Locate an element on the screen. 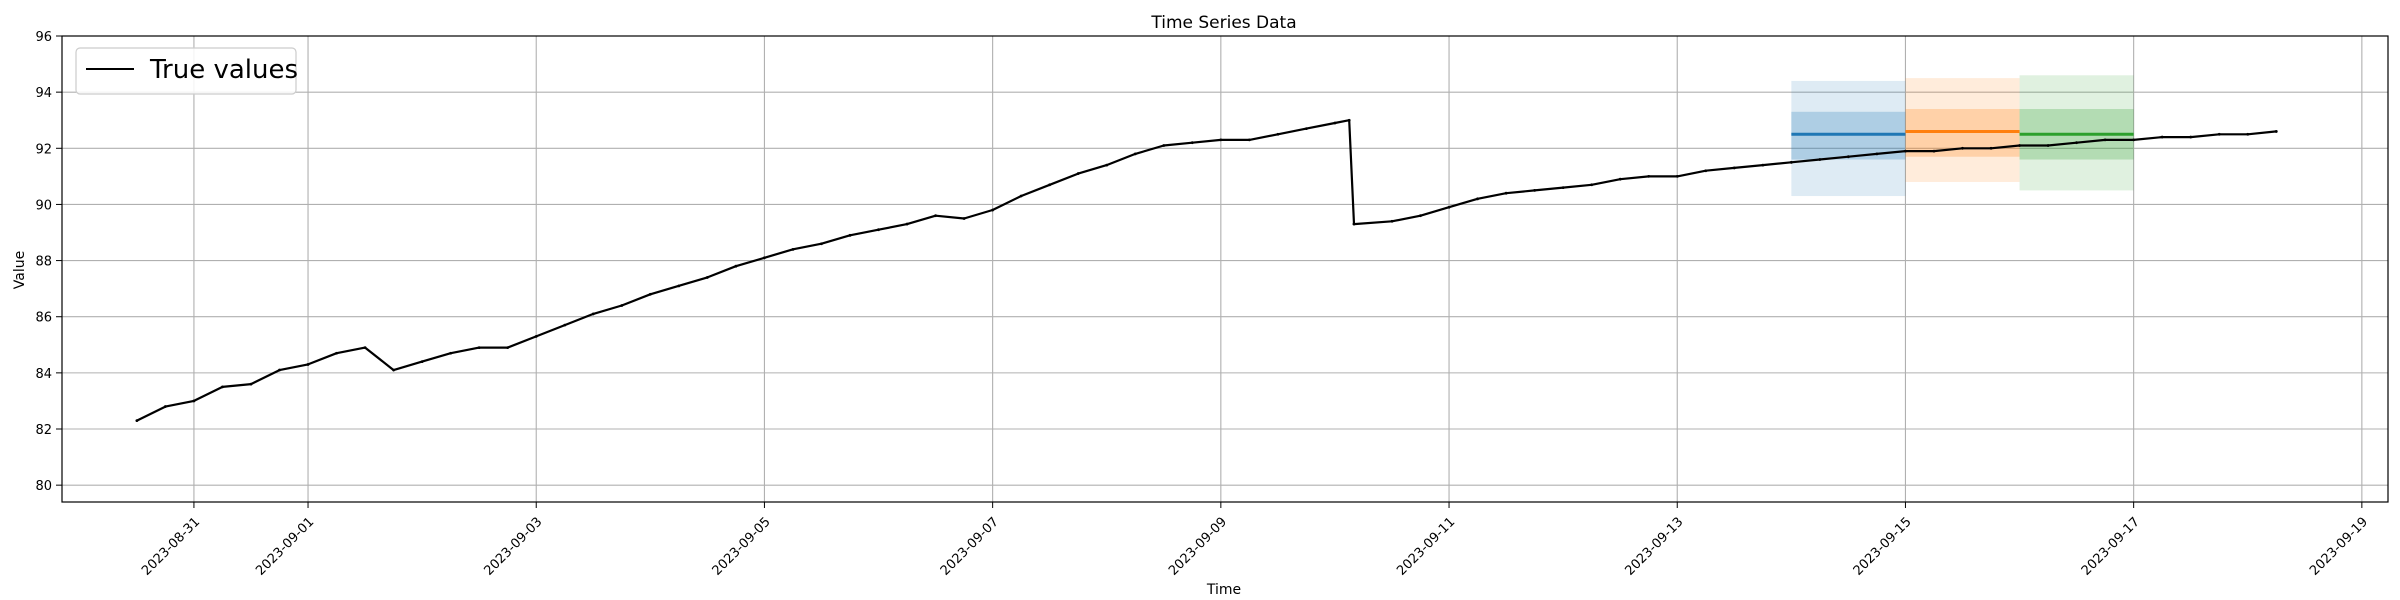 The image size is (2400, 600). y-tick-label: 96 is located at coordinates (43, 37).